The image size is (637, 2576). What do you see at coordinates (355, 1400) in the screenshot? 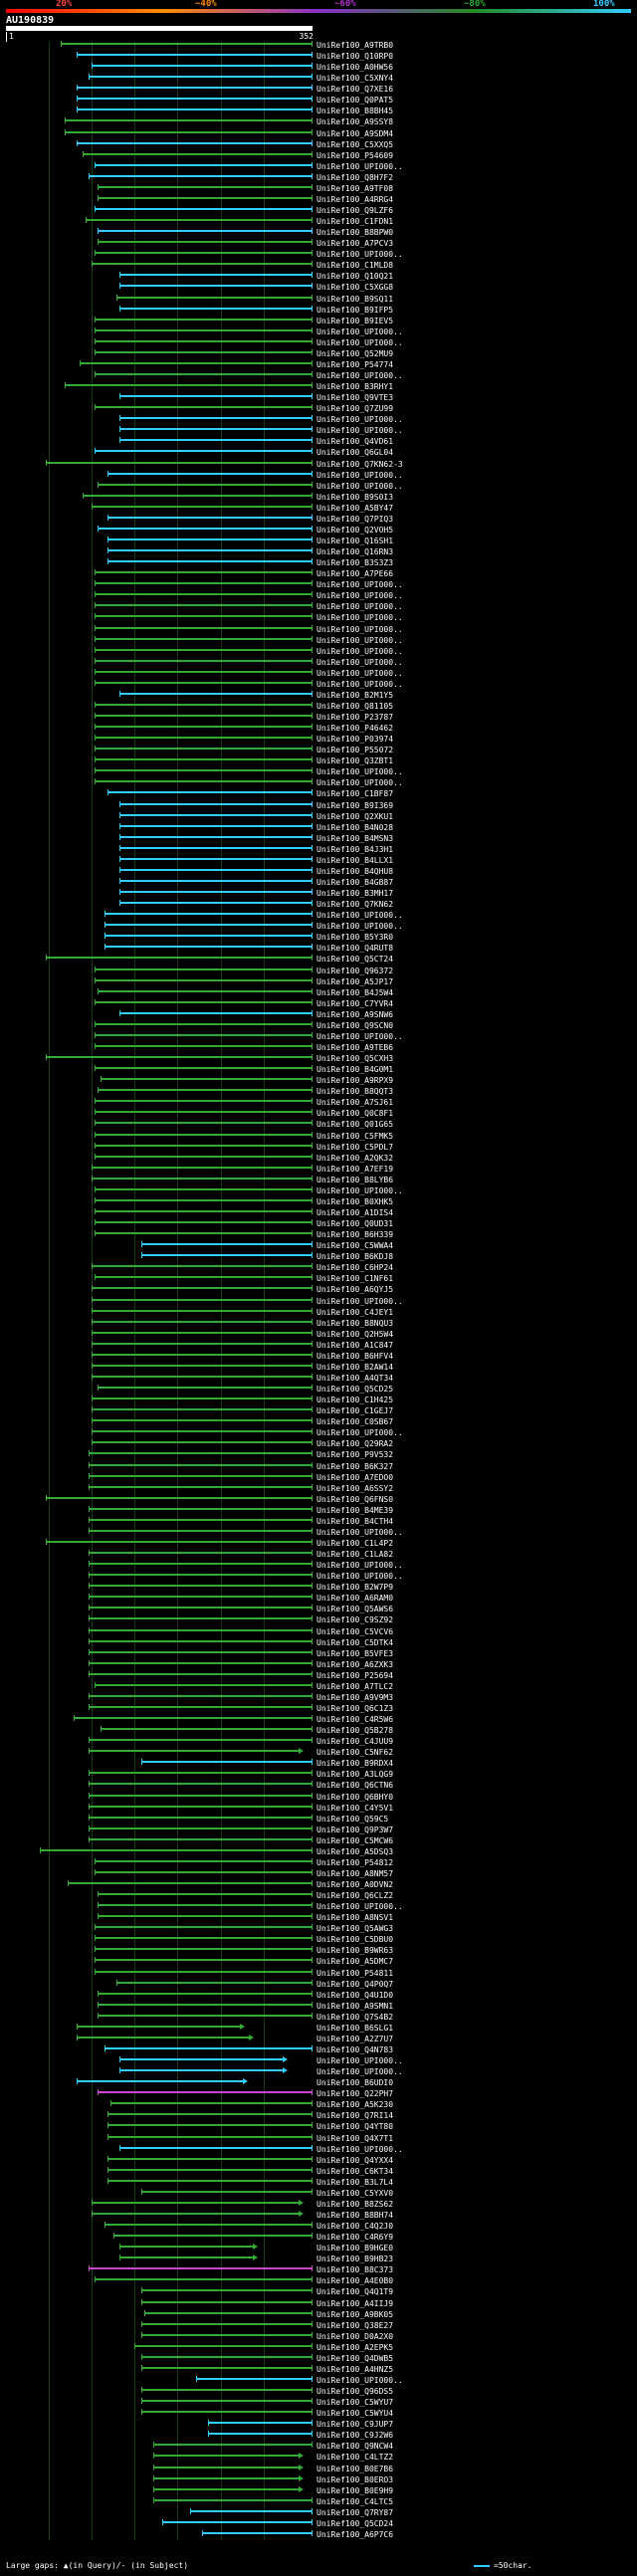
I see `hit-label: UniRef100_C1H425` at bounding box center [355, 1400].